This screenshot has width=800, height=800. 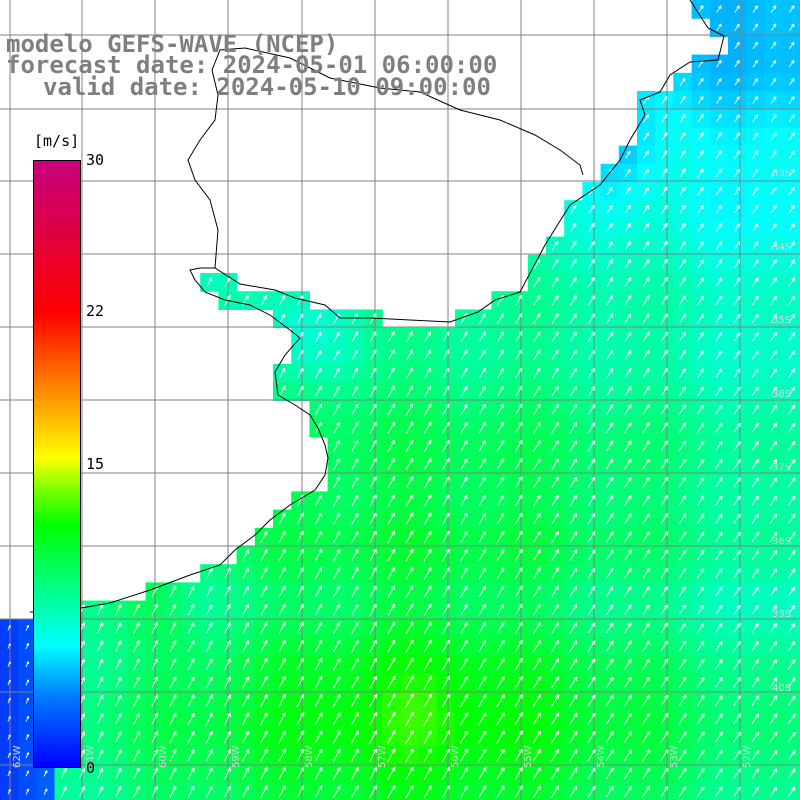 What do you see at coordinates (91, 768) in the screenshot?
I see `colorbar-tick-0: 0` at bounding box center [91, 768].